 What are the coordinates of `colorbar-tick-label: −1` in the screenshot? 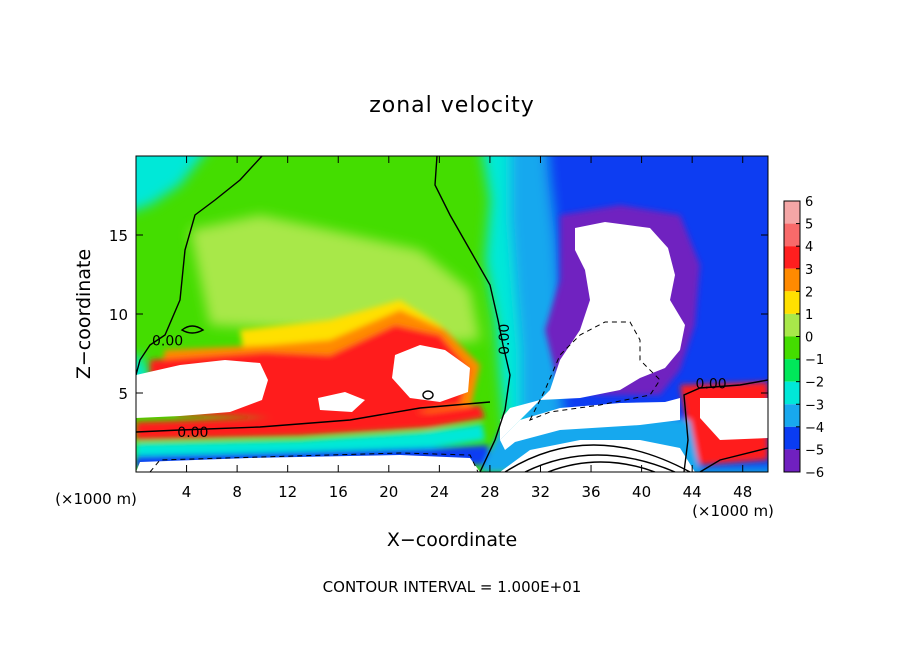 It's located at (814, 360).